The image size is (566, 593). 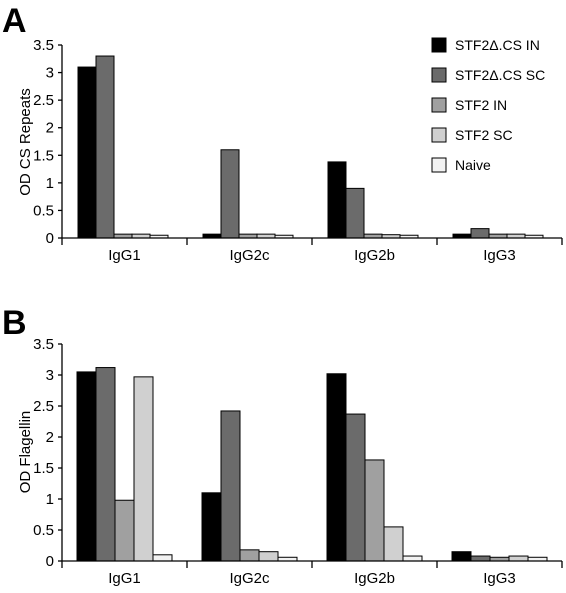 What do you see at coordinates (249, 555) in the screenshot?
I see `bar-igg2c-stf2-in` at bounding box center [249, 555].